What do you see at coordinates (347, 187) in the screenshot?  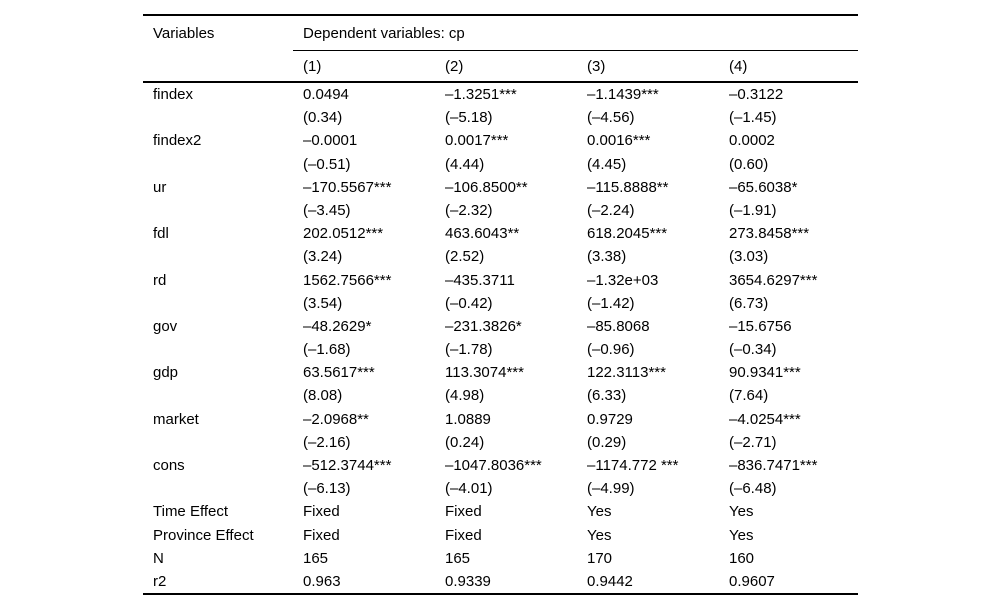 I see `coefficient-value: –170.5567***` at bounding box center [347, 187].